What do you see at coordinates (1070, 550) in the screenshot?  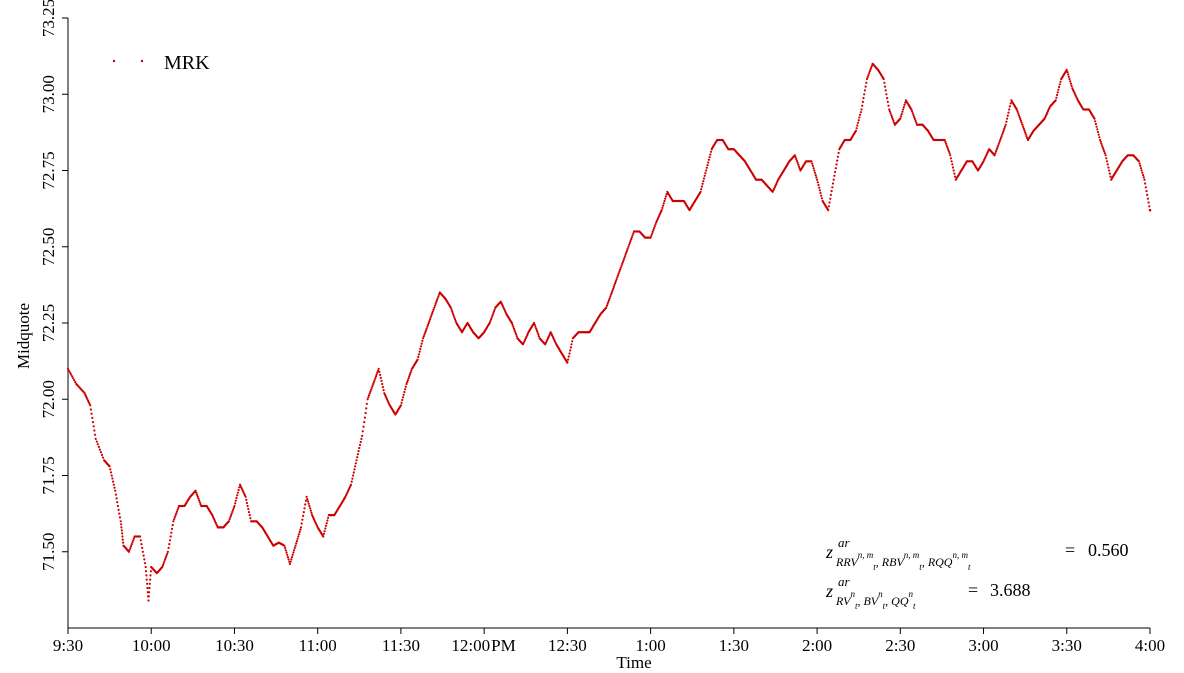 I see `stat1-equals: =` at bounding box center [1070, 550].